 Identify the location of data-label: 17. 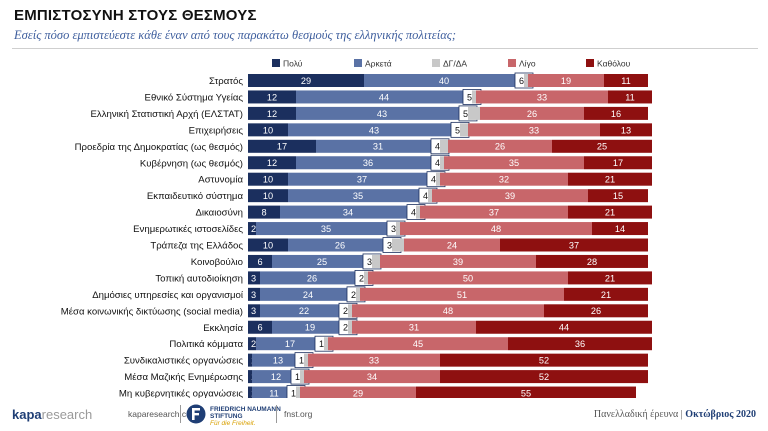
(282, 147).